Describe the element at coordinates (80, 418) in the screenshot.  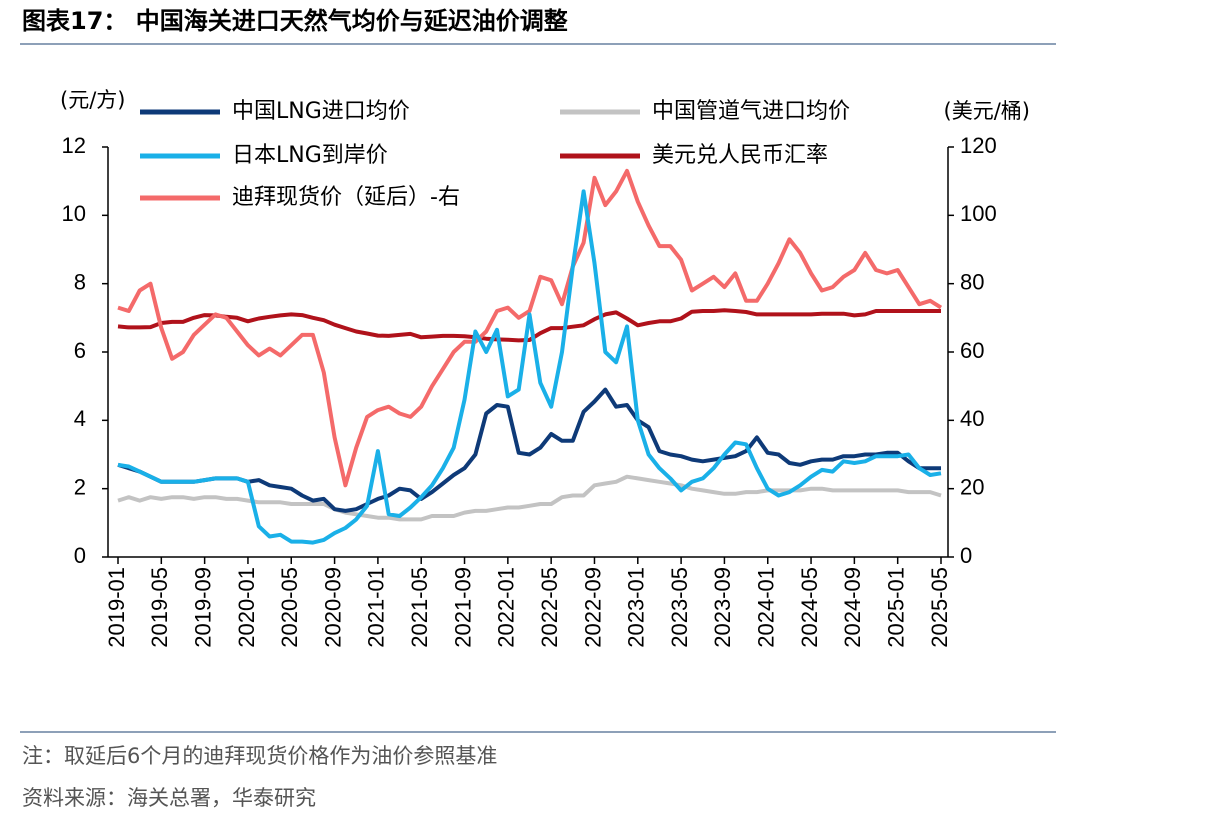
I see `y-tick-label: 4` at that location.